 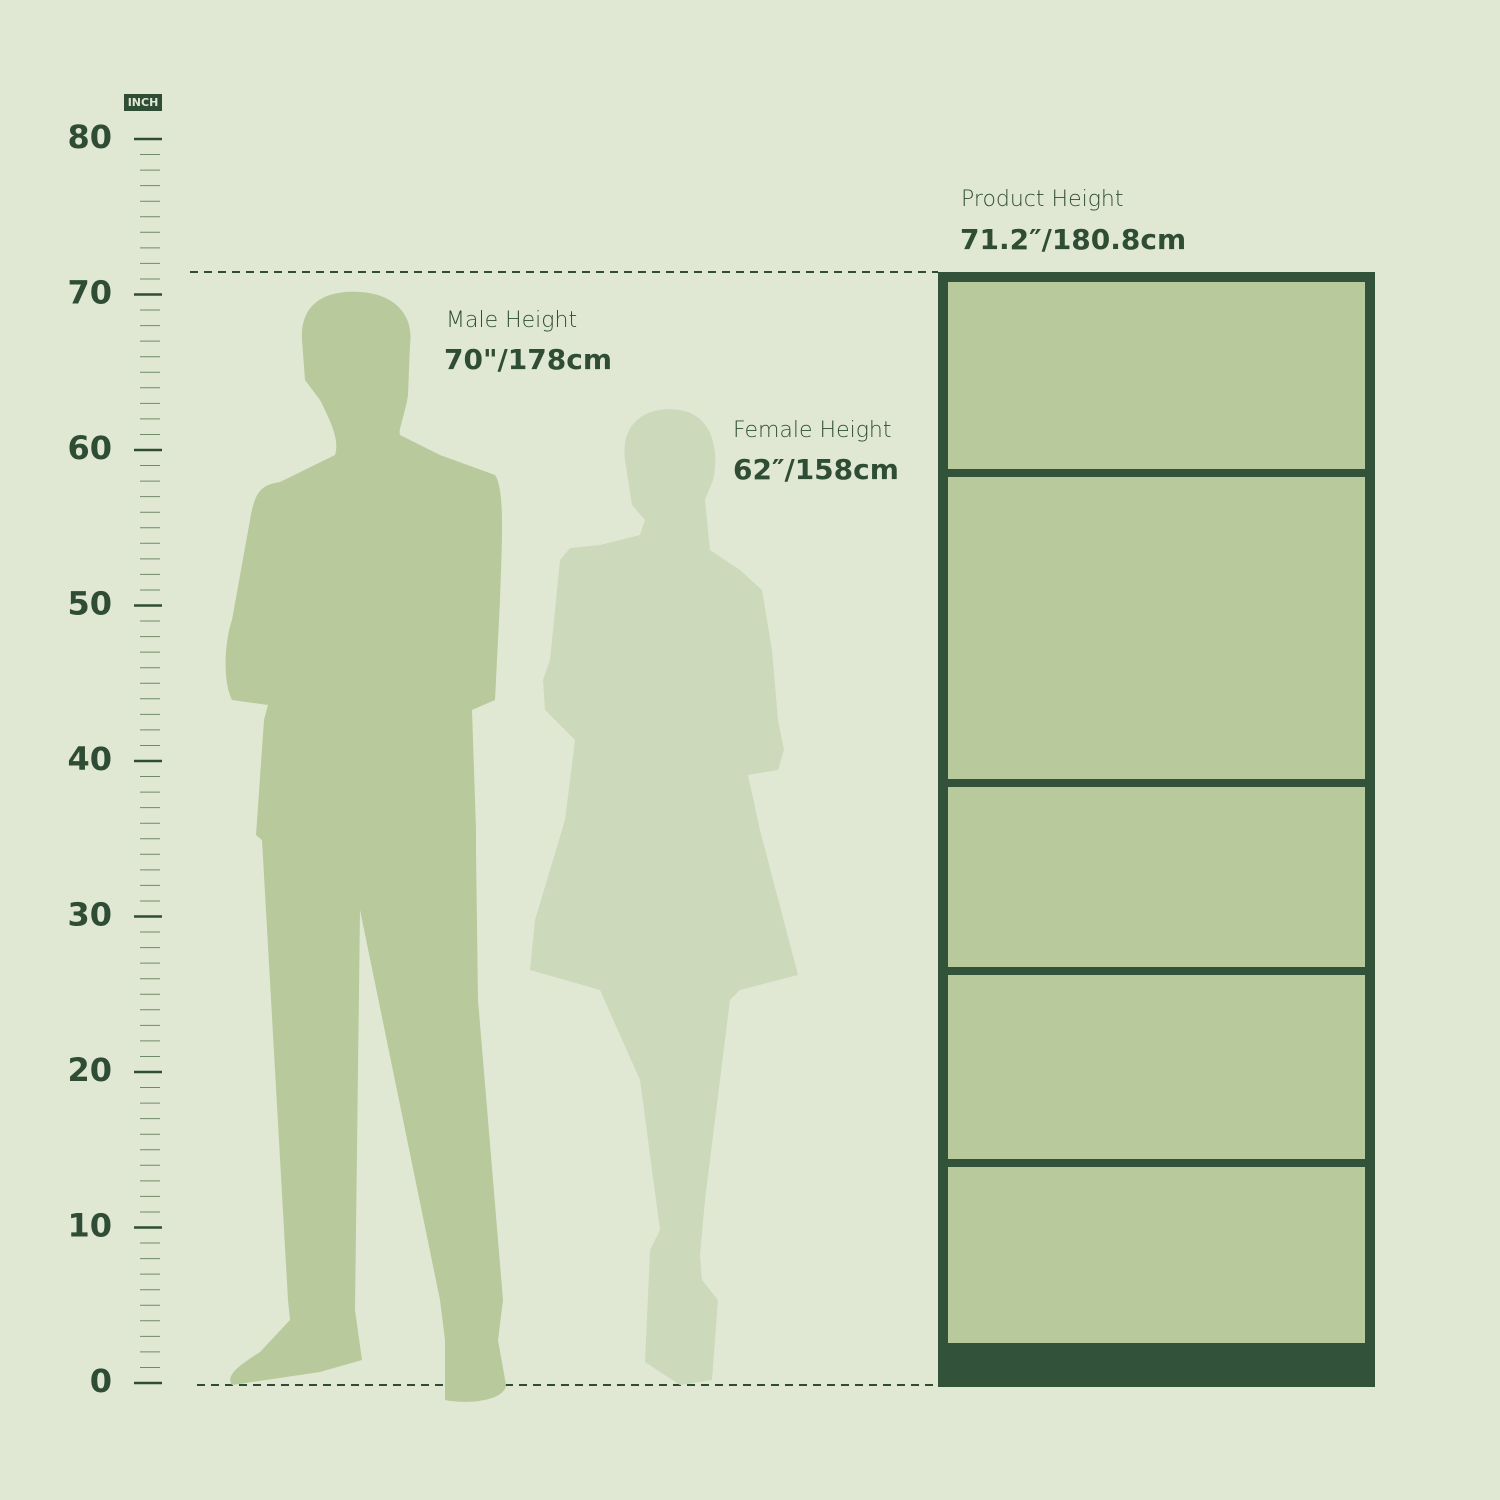 What do you see at coordinates (89, 759) in the screenshot?
I see `tick-label: 40` at bounding box center [89, 759].